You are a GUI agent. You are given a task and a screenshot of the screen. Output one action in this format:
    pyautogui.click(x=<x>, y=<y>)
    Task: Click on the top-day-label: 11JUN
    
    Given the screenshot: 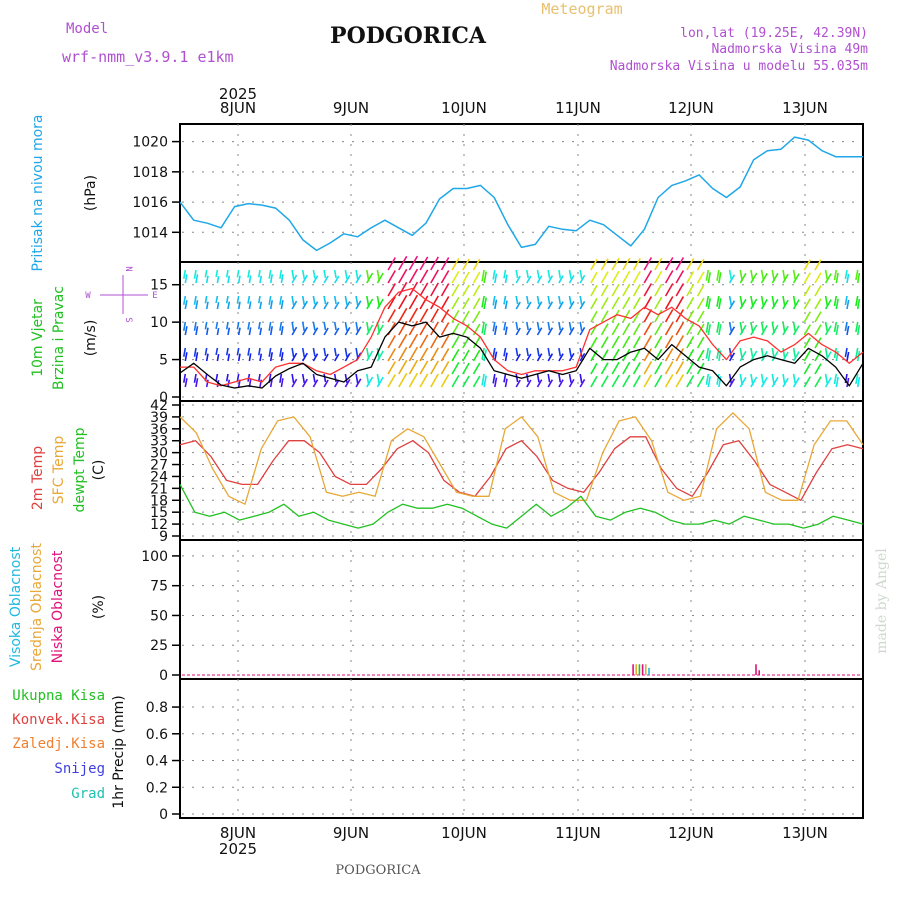 What is the action you would take?
    pyautogui.click(x=578, y=108)
    